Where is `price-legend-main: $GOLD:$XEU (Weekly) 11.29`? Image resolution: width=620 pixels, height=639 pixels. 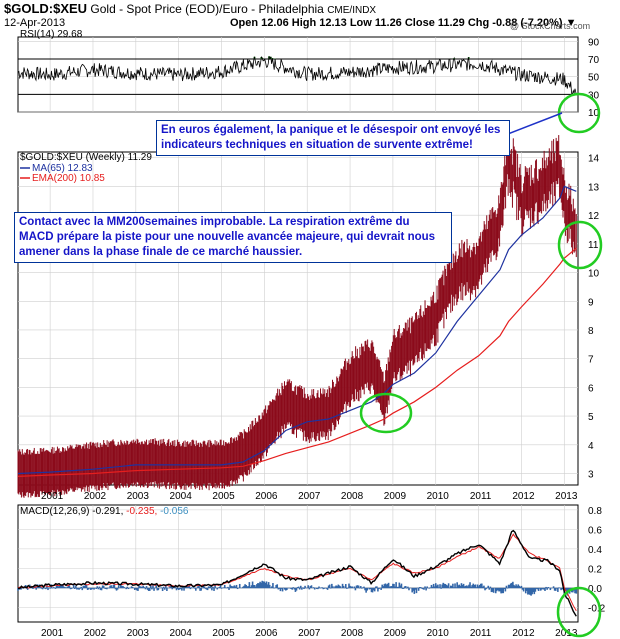
price-legend-main: $GOLD:$XEU (Weekly) 11.29 is located at coordinates (86, 157).